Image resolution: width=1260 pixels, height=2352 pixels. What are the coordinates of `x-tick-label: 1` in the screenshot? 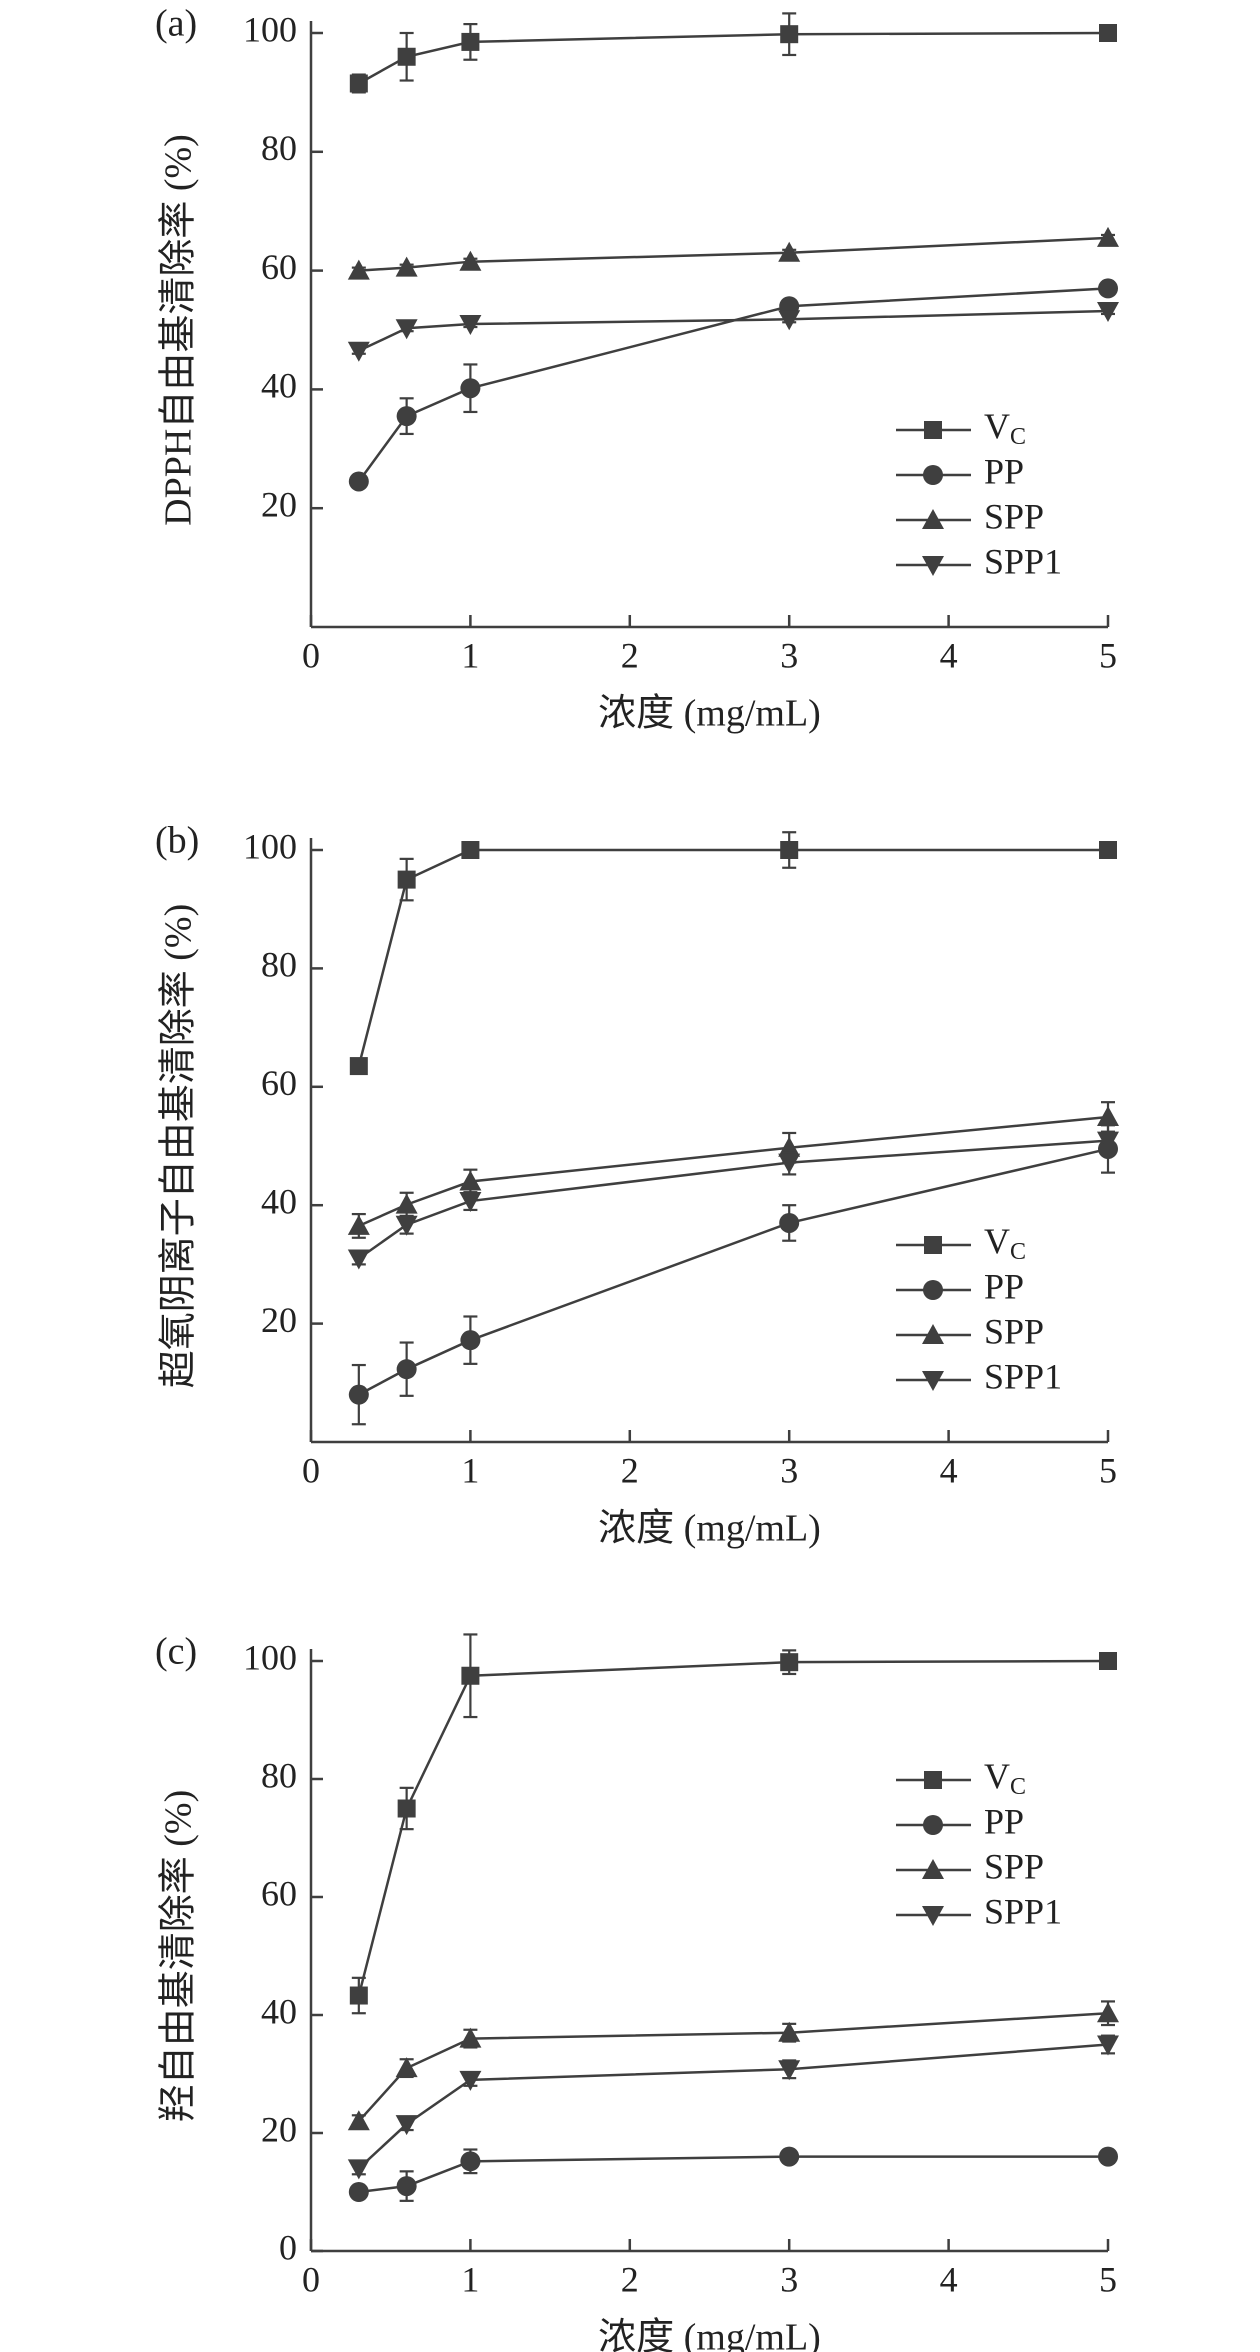 It's located at (470, 2279).